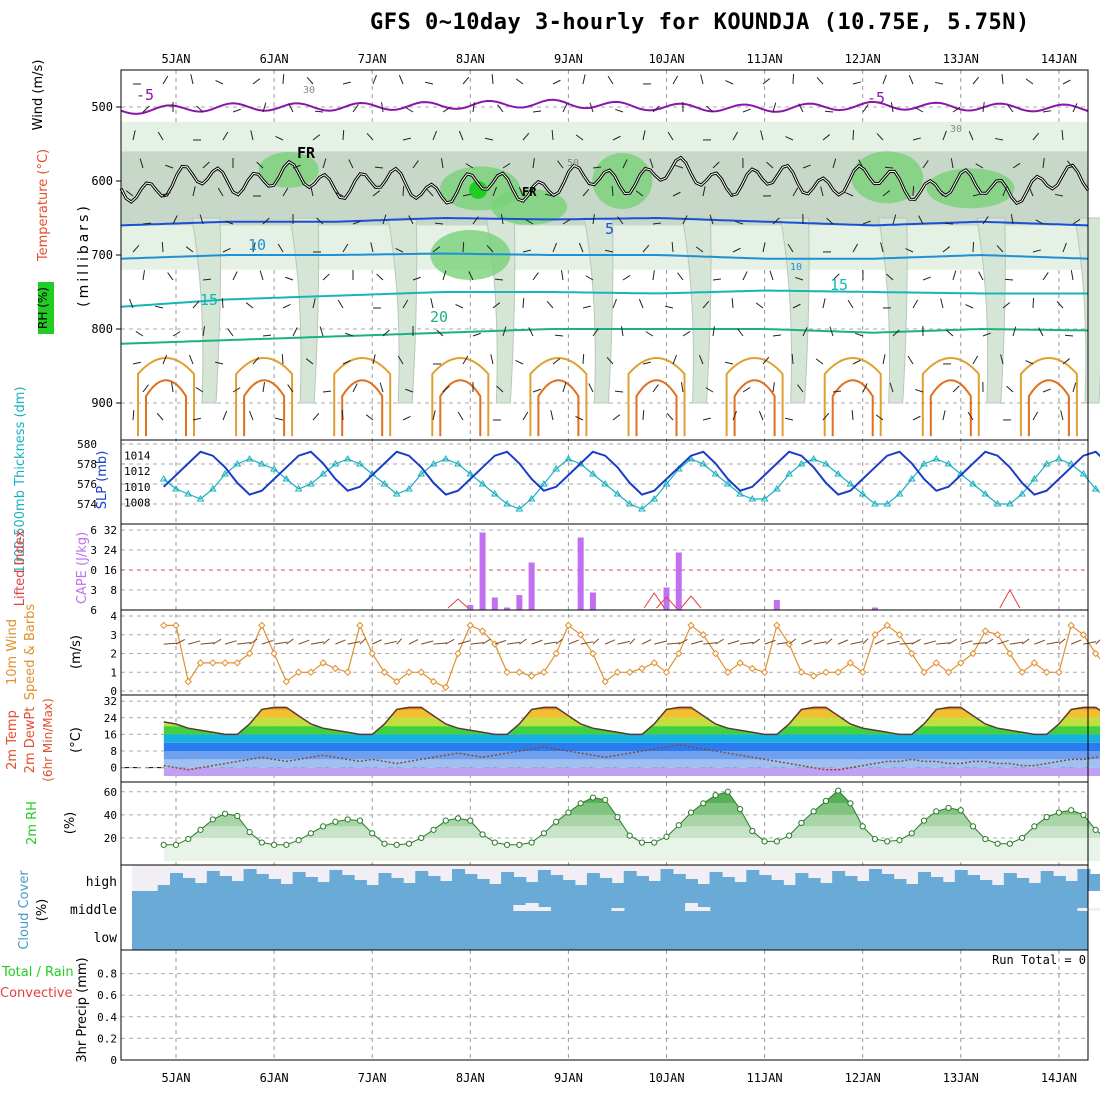 The width and height of the screenshot is (1100, 1100). What do you see at coordinates (666, 602) in the screenshot?
I see `li-line` at bounding box center [666, 602].